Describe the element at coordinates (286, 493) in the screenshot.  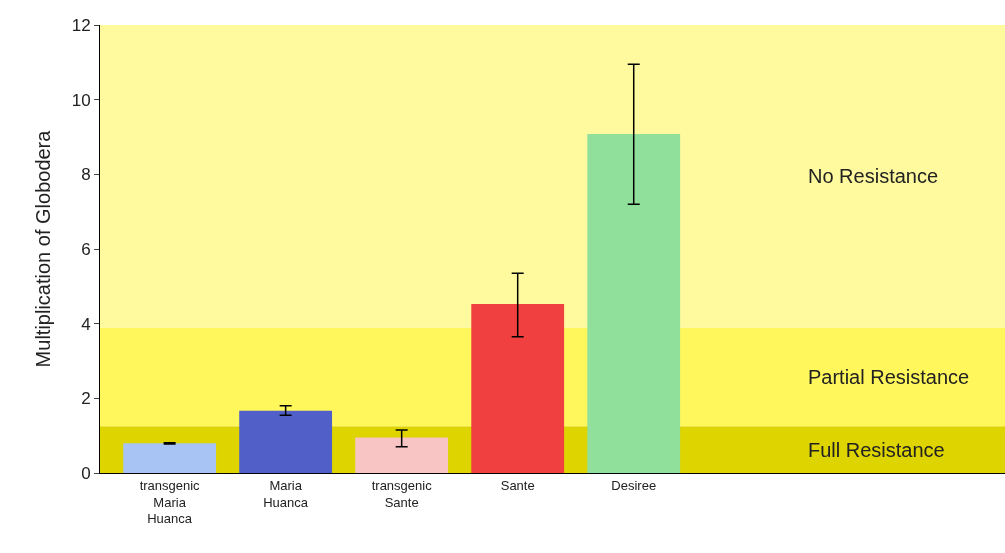
I see `x-tick-label: Maria Huanca` at that location.